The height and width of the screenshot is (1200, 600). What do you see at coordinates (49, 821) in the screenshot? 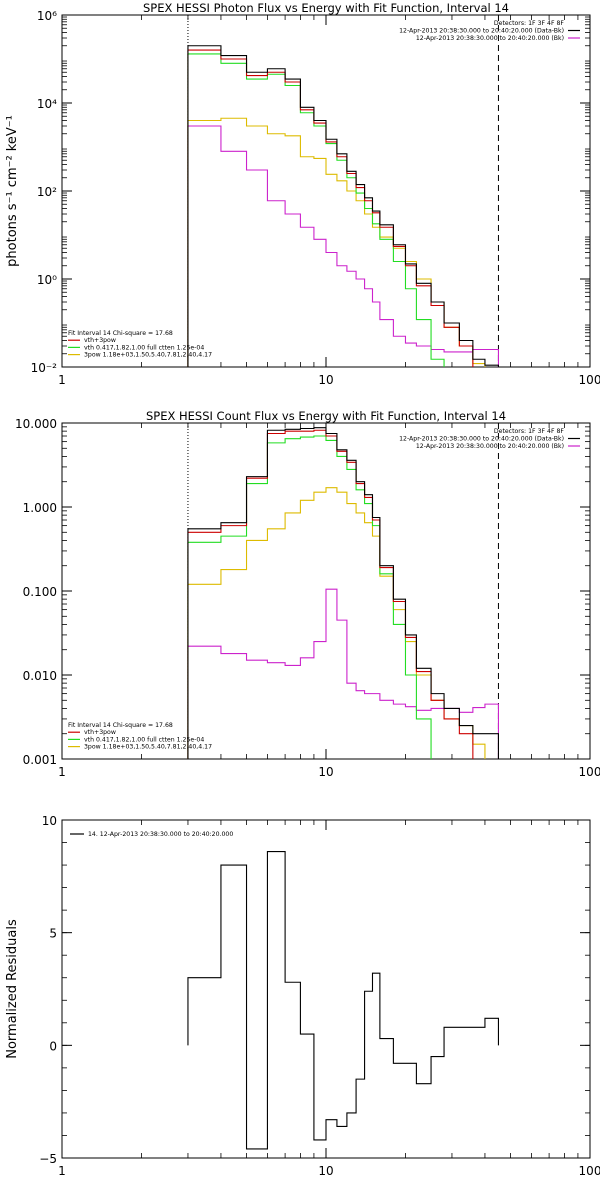
I see `y-tick-label: 10` at bounding box center [49, 821].